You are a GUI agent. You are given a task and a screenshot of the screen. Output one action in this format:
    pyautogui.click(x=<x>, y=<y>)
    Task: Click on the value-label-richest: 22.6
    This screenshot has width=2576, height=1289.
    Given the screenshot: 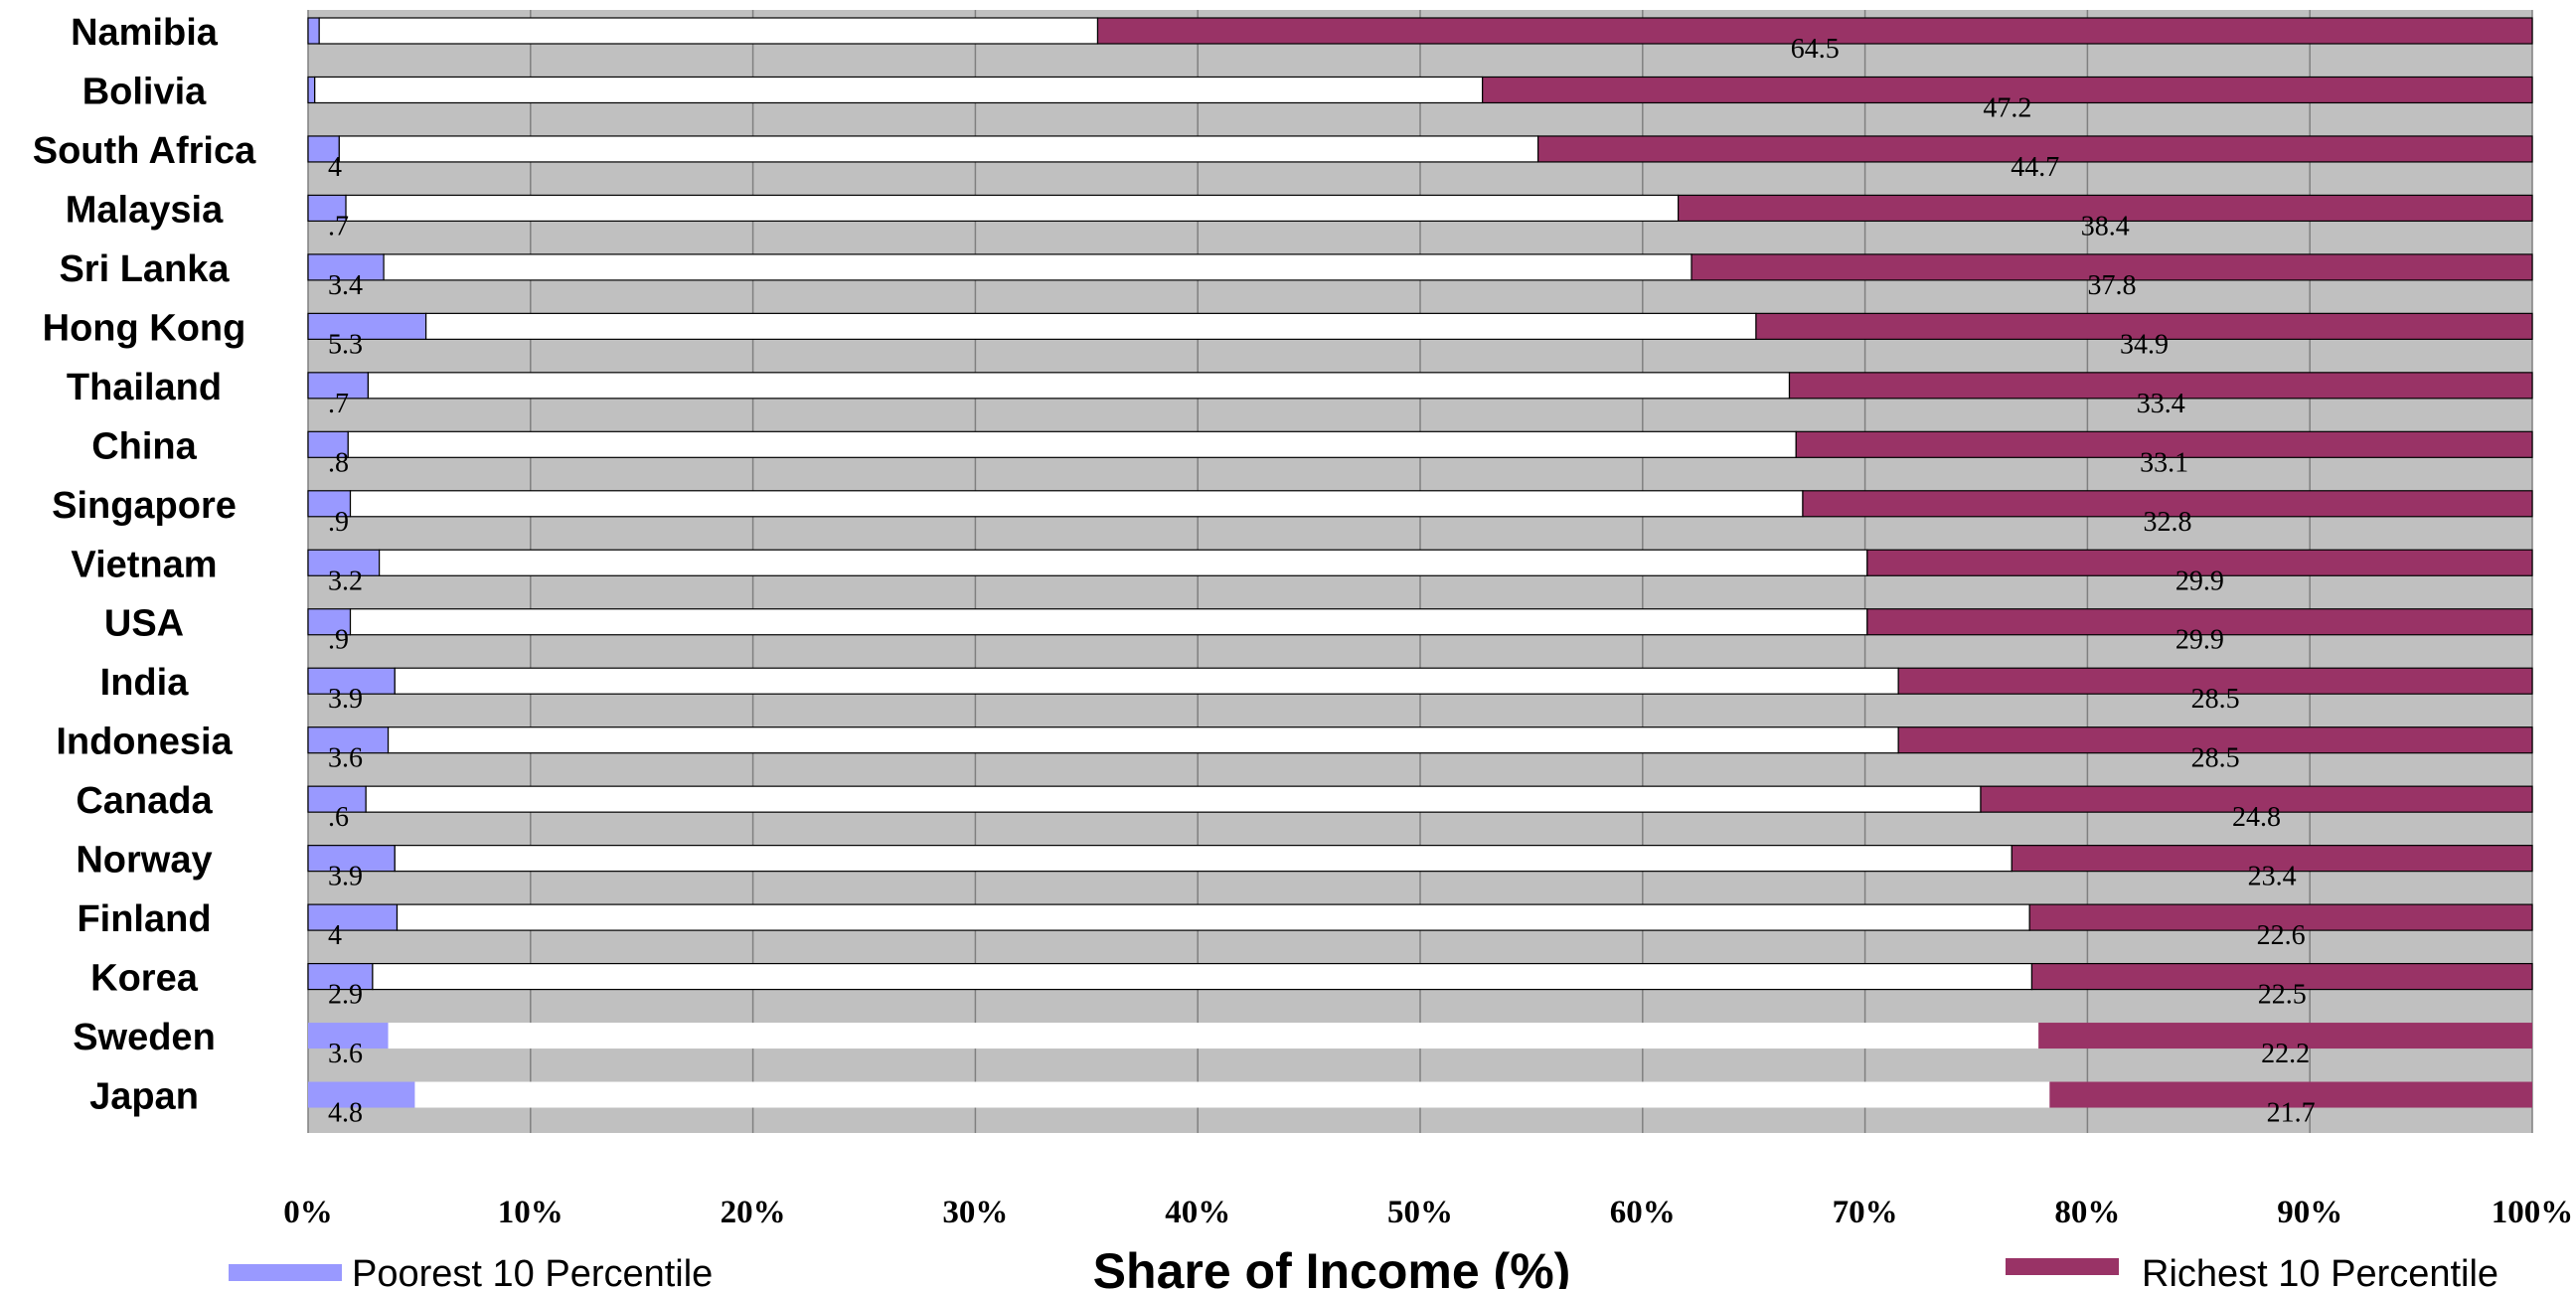 What is the action you would take?
    pyautogui.click(x=2281, y=935)
    